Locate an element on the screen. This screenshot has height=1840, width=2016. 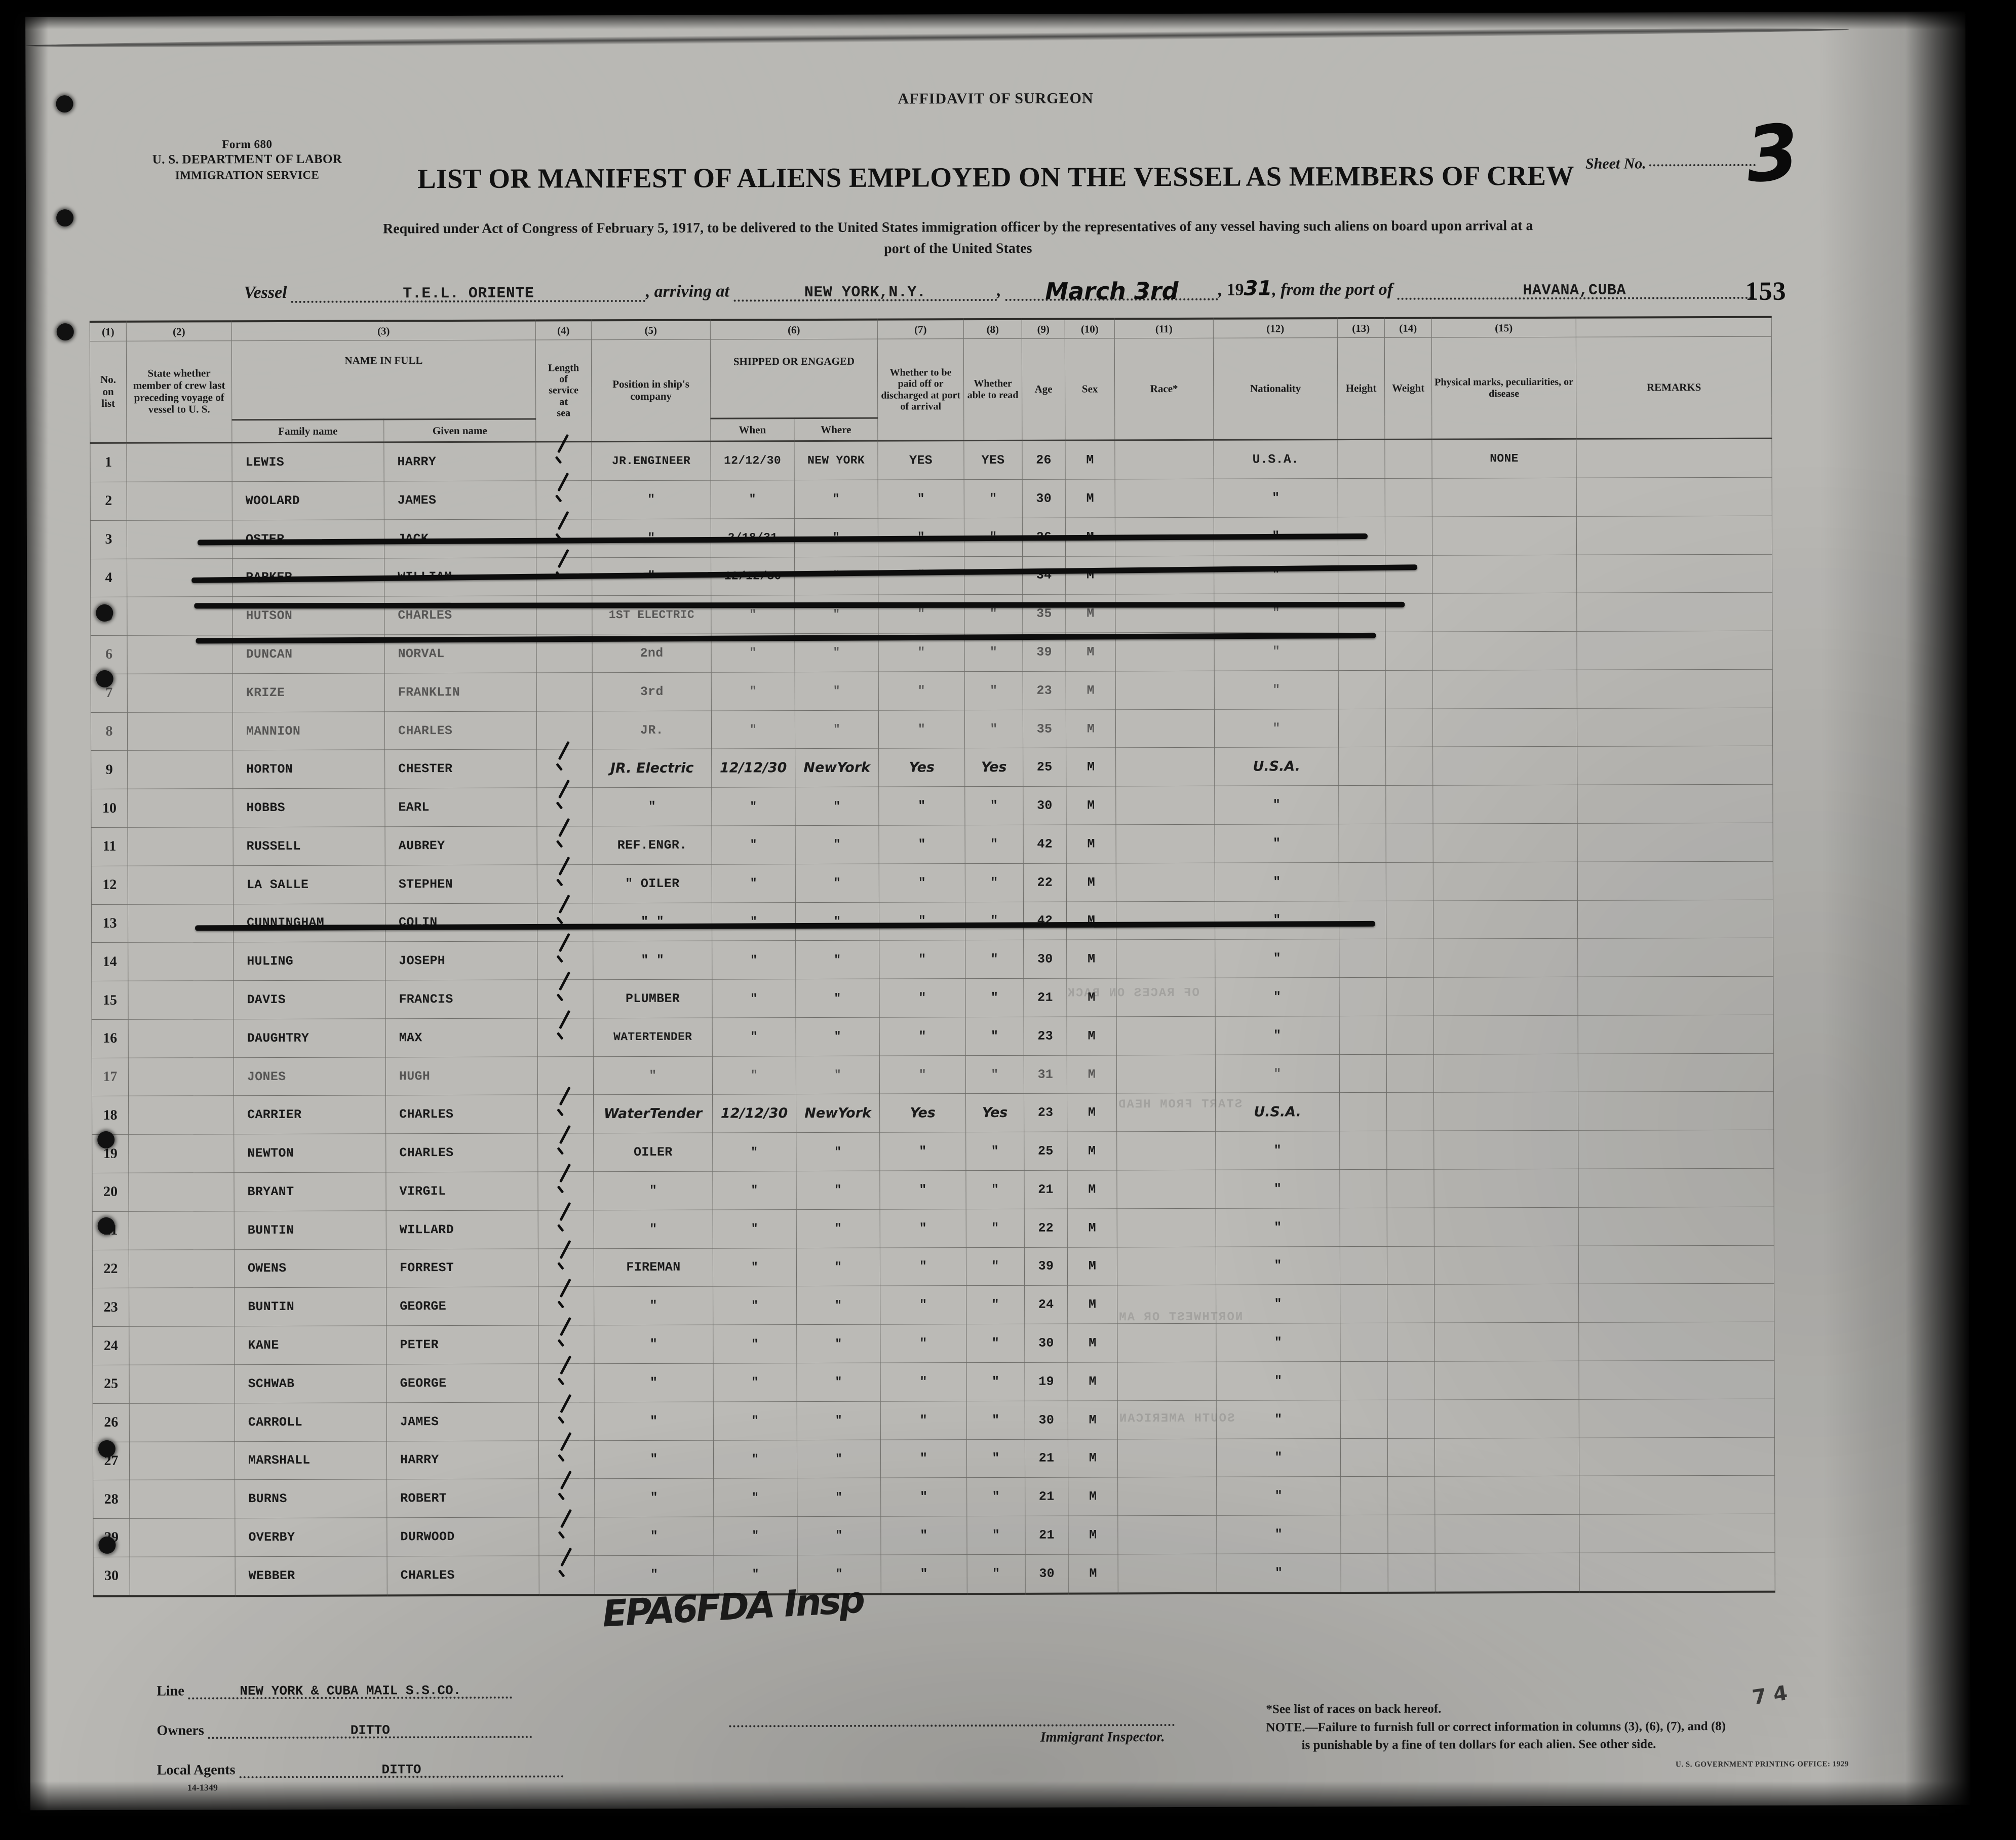
row-number: 2 is located at coordinates (108, 502).